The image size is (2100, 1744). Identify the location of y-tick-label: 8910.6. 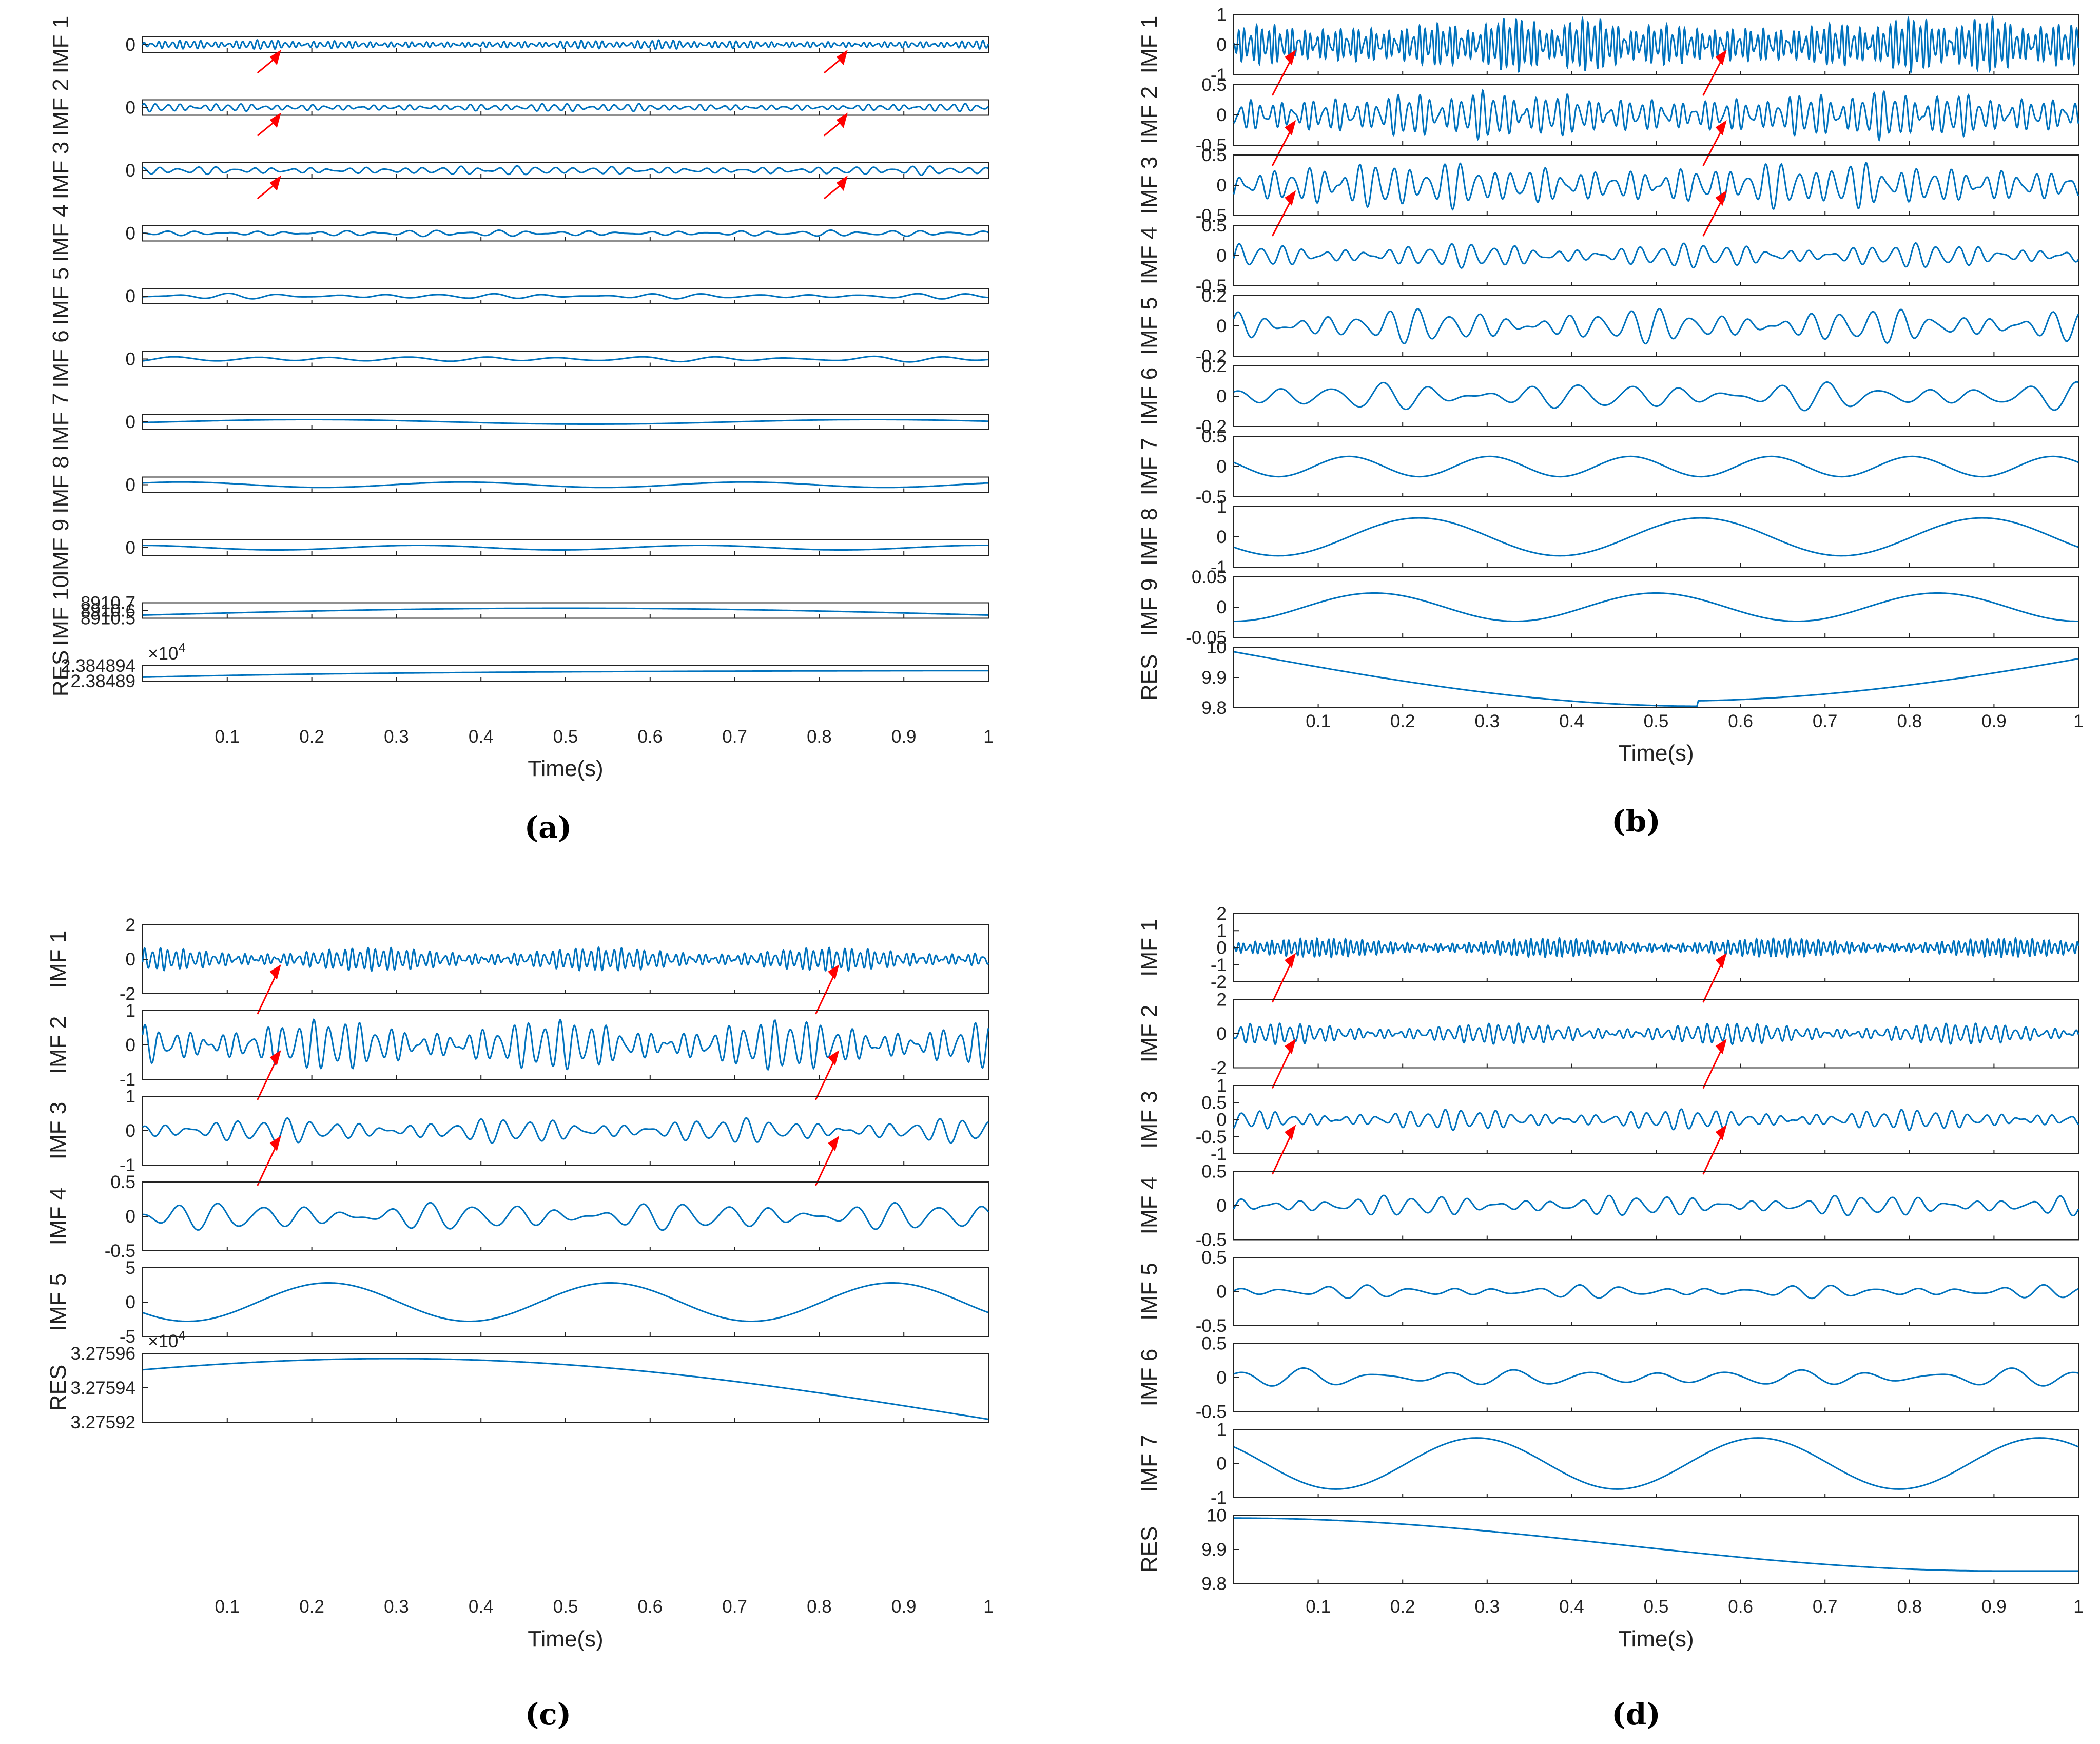
(108, 611).